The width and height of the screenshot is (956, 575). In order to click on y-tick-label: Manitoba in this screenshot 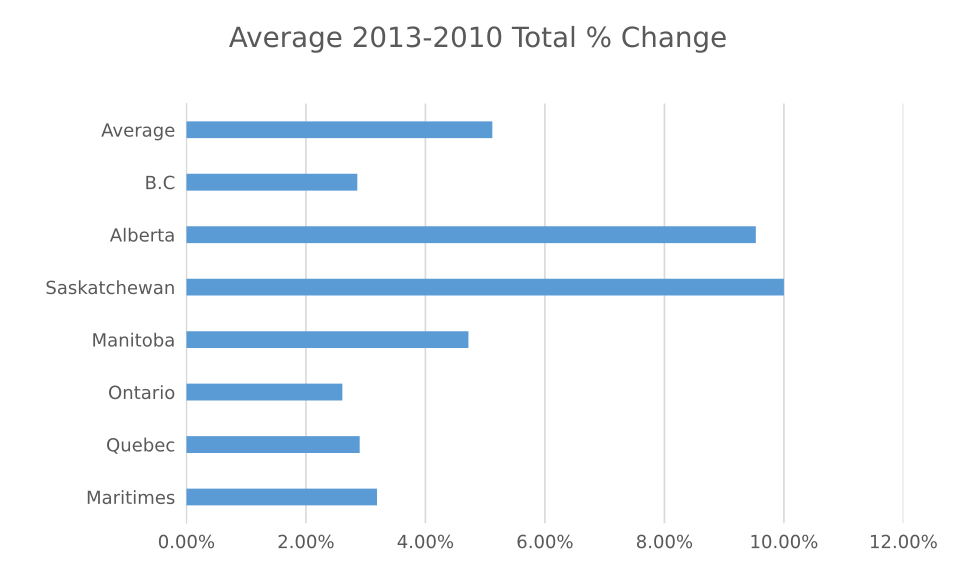, I will do `click(133, 339)`.